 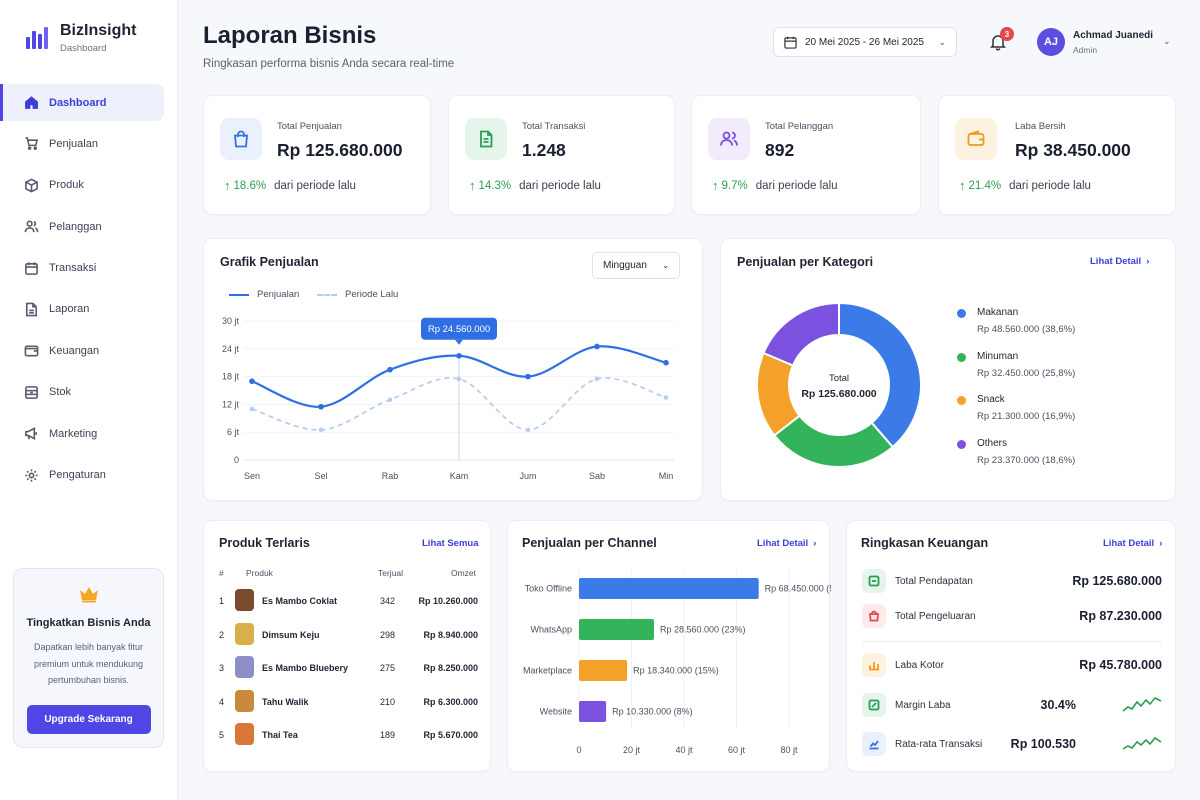 I want to click on wallet-icon, so click(x=31, y=351).